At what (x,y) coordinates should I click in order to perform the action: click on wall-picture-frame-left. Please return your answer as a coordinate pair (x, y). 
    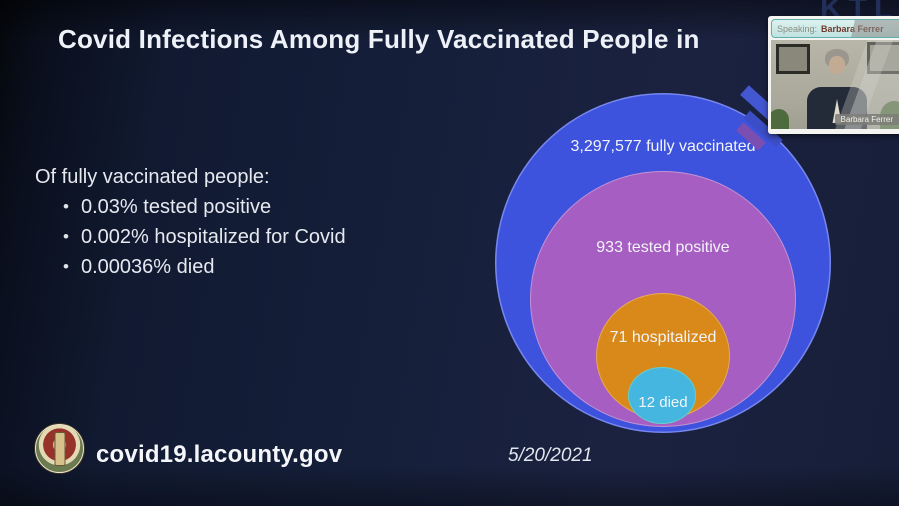
    Looking at the image, I should click on (793, 59).